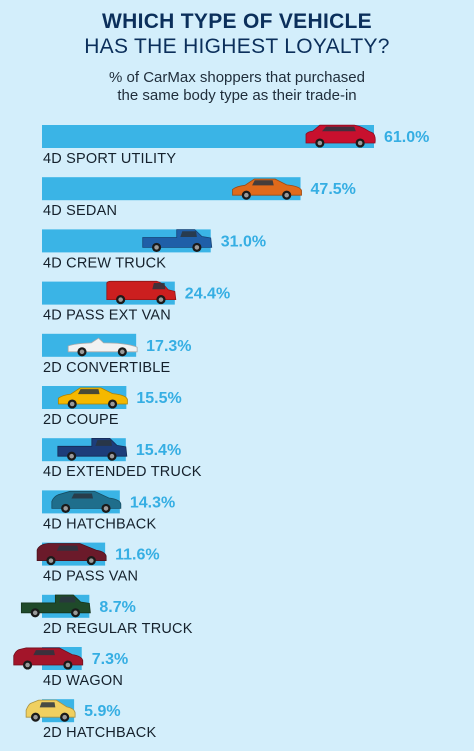  Describe the element at coordinates (102, 711) in the screenshot. I see `value-label: 5.9%` at that location.